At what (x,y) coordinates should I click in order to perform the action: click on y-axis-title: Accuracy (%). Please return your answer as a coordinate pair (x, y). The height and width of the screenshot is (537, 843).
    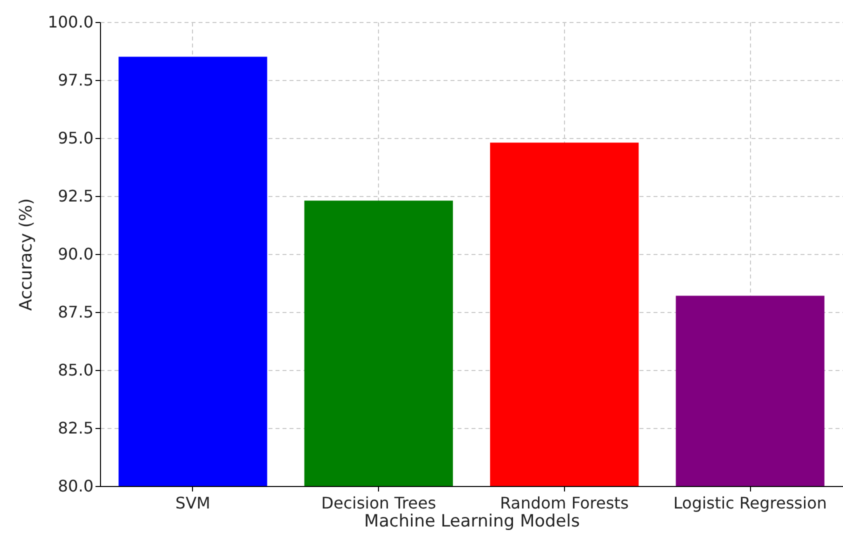
    Looking at the image, I should click on (26, 254).